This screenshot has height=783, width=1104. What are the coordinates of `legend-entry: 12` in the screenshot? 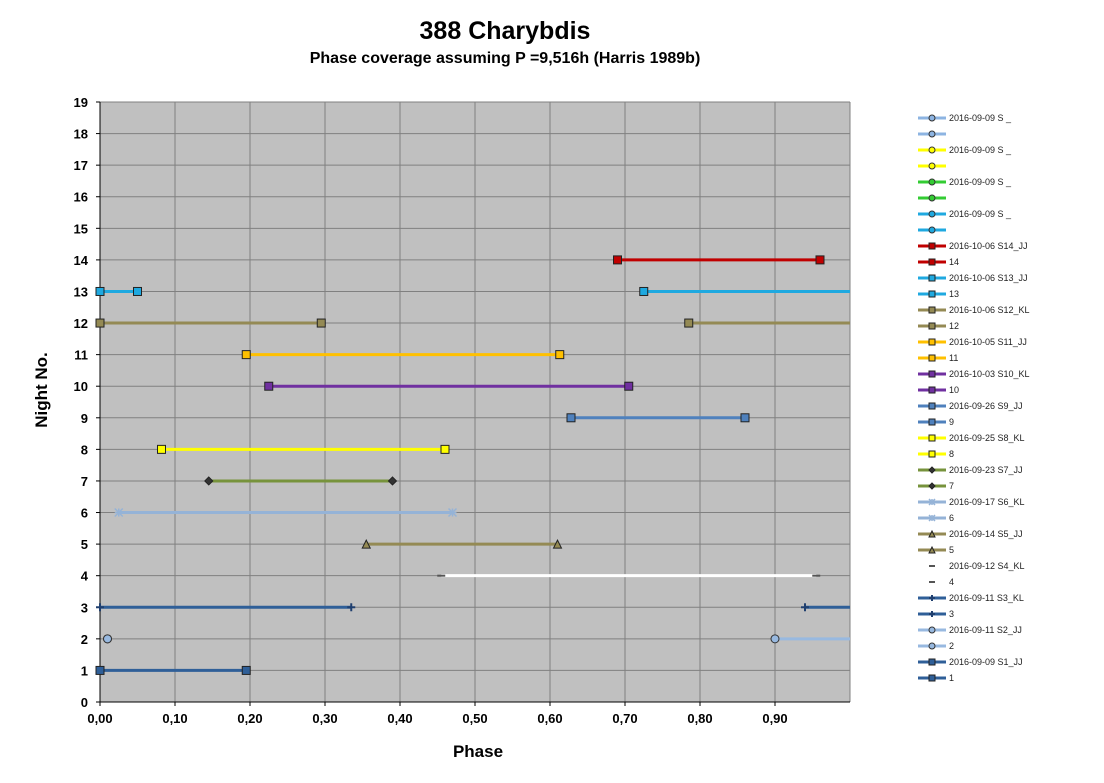 It's located at (938, 326).